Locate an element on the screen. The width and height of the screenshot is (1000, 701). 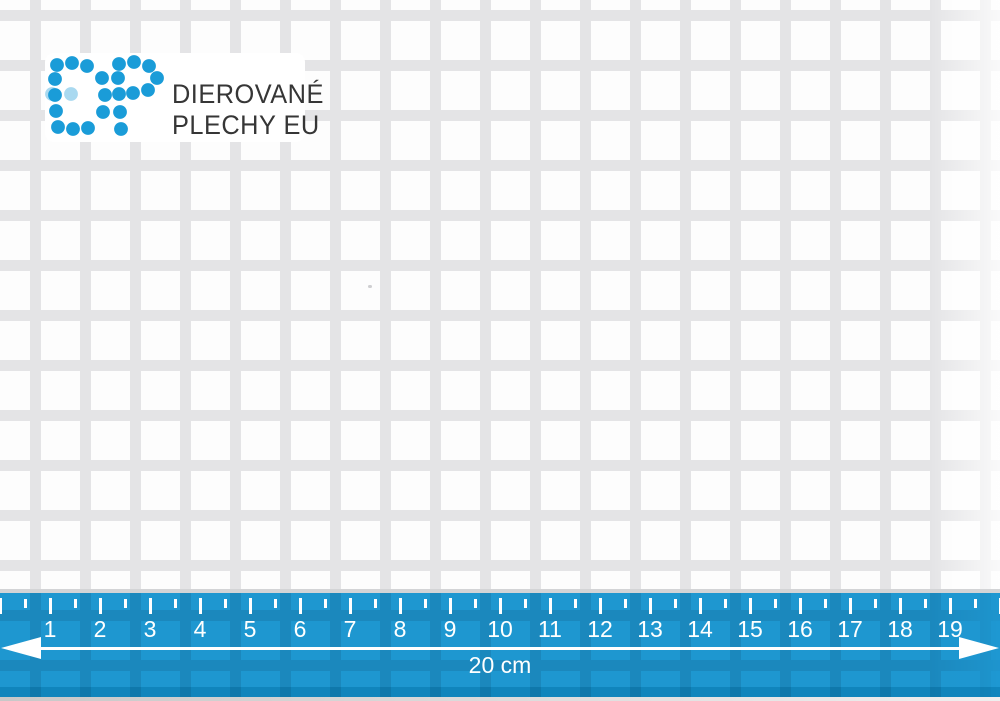
ruler-number: 18 is located at coordinates (900, 629).